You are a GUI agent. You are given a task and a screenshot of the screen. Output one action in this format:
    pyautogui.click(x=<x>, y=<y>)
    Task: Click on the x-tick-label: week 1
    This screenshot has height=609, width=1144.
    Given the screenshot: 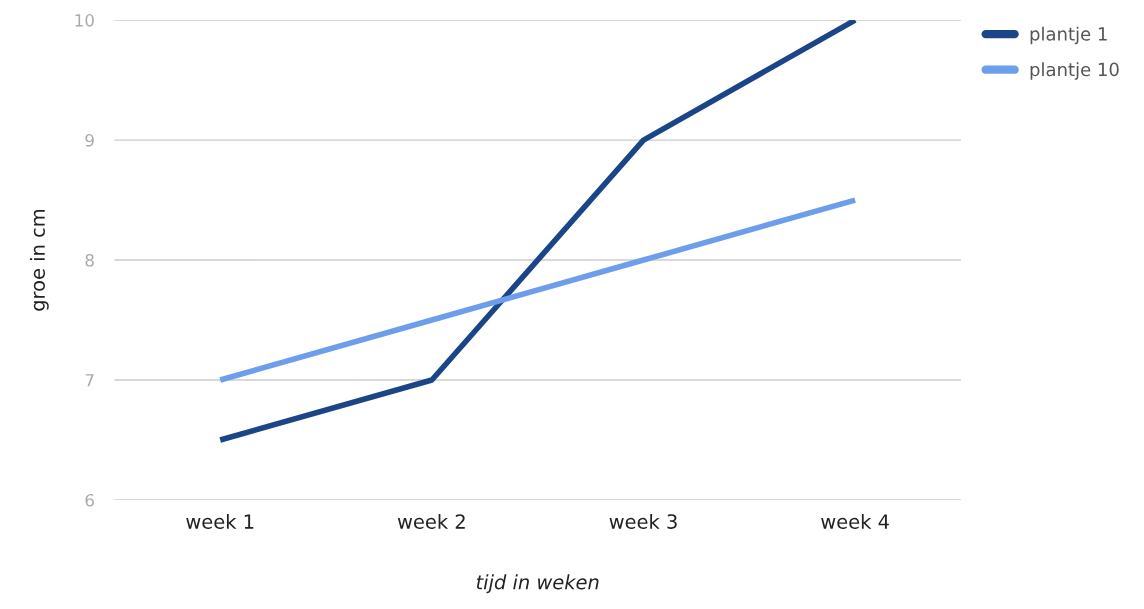 What is the action you would take?
    pyautogui.click(x=220, y=521)
    